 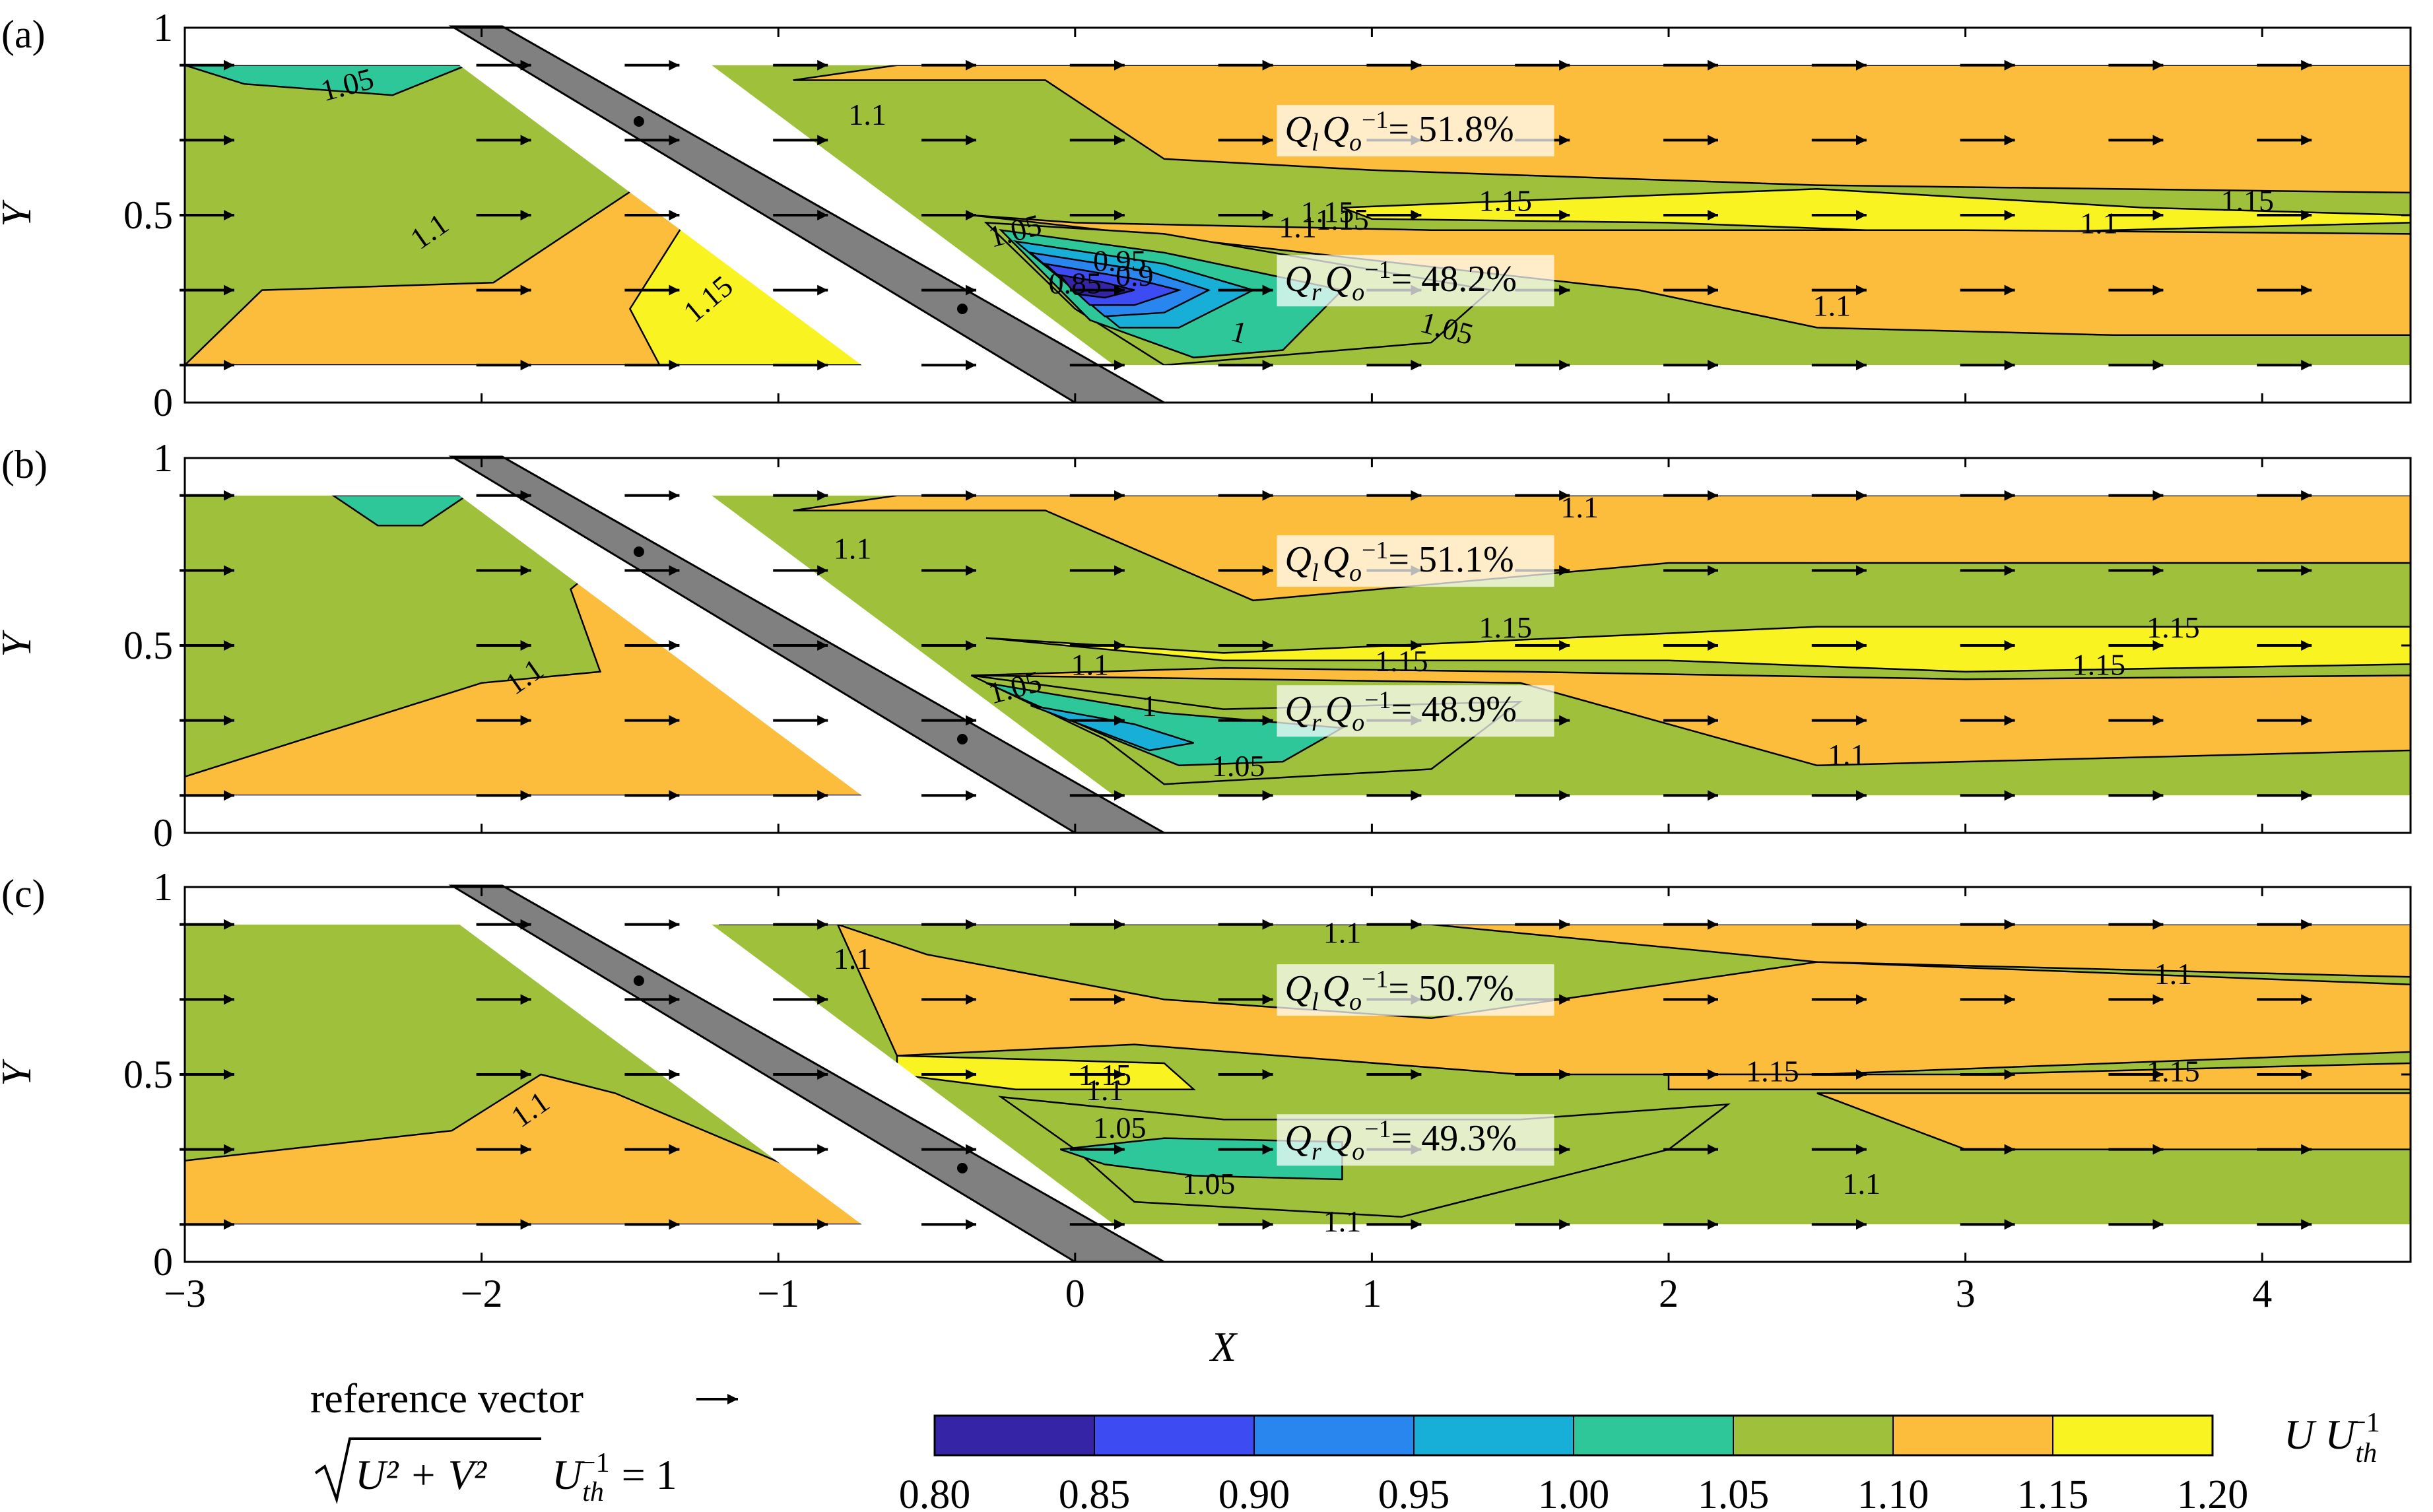 What do you see at coordinates (1574, 1492) in the screenshot?
I see `colorbar-tick-label: 1.00` at bounding box center [1574, 1492].